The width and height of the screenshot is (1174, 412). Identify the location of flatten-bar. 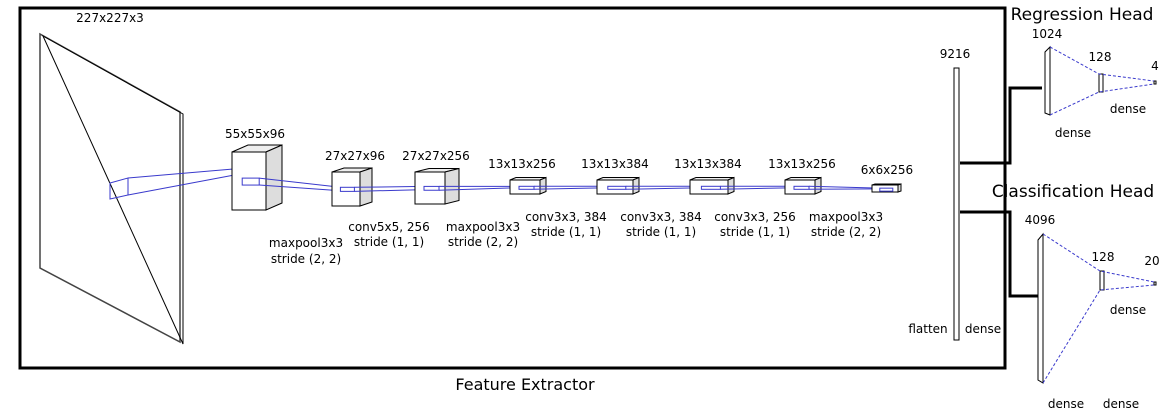
(956, 204).